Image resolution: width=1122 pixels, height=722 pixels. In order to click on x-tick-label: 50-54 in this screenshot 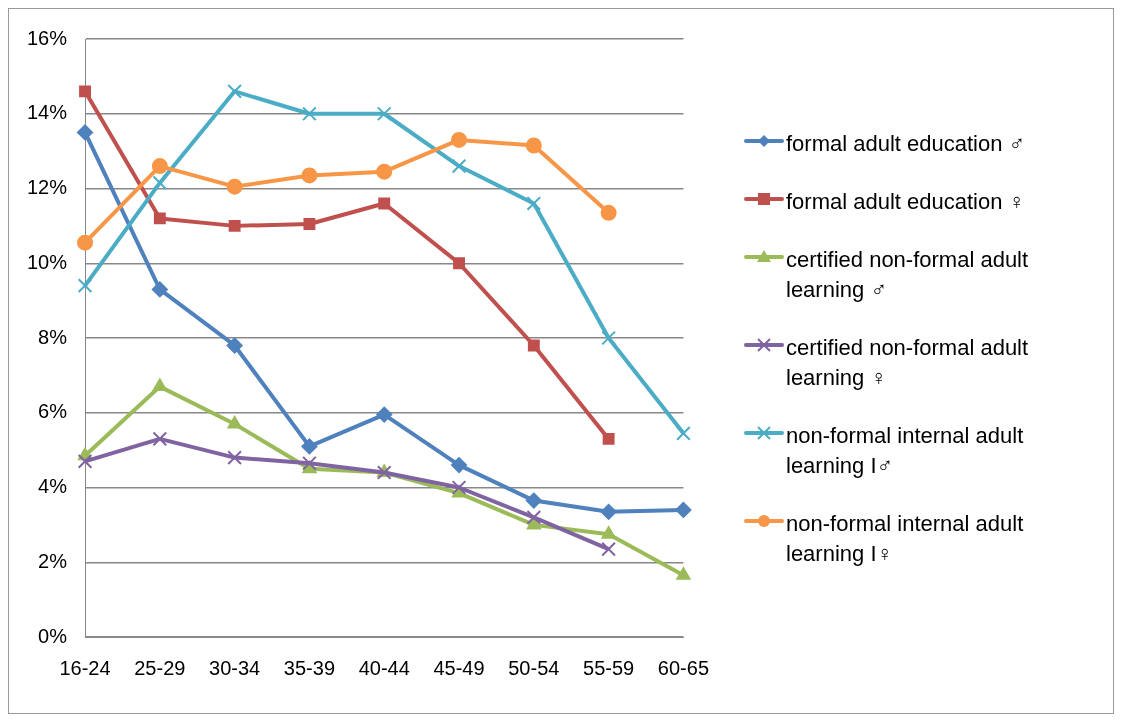, I will do `click(534, 667)`.